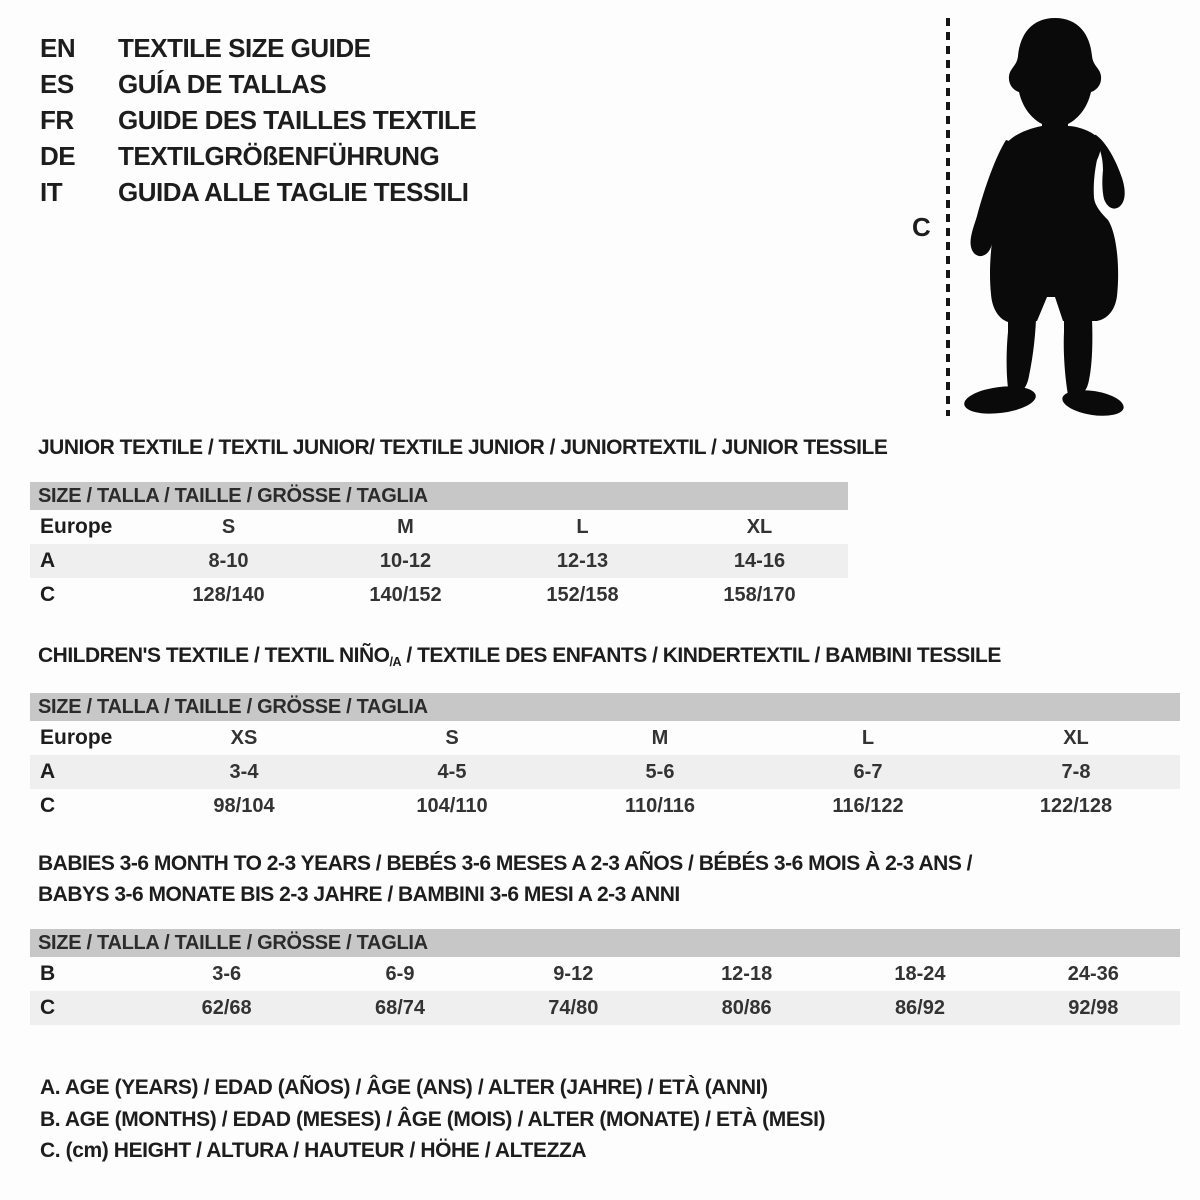 Image resolution: width=1200 pixels, height=1200 pixels. I want to click on size-cell: 158/170, so click(759, 594).